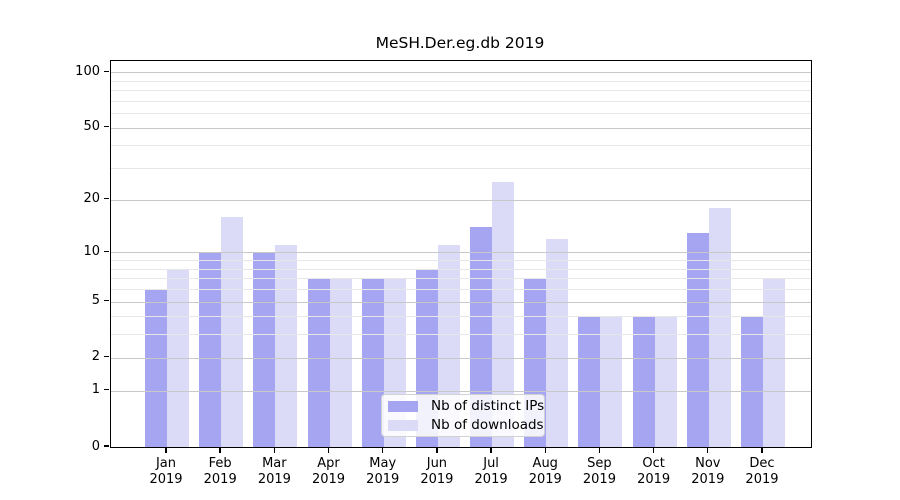 The height and width of the screenshot is (500, 900). I want to click on y-tick-label: 50, so click(91, 127).